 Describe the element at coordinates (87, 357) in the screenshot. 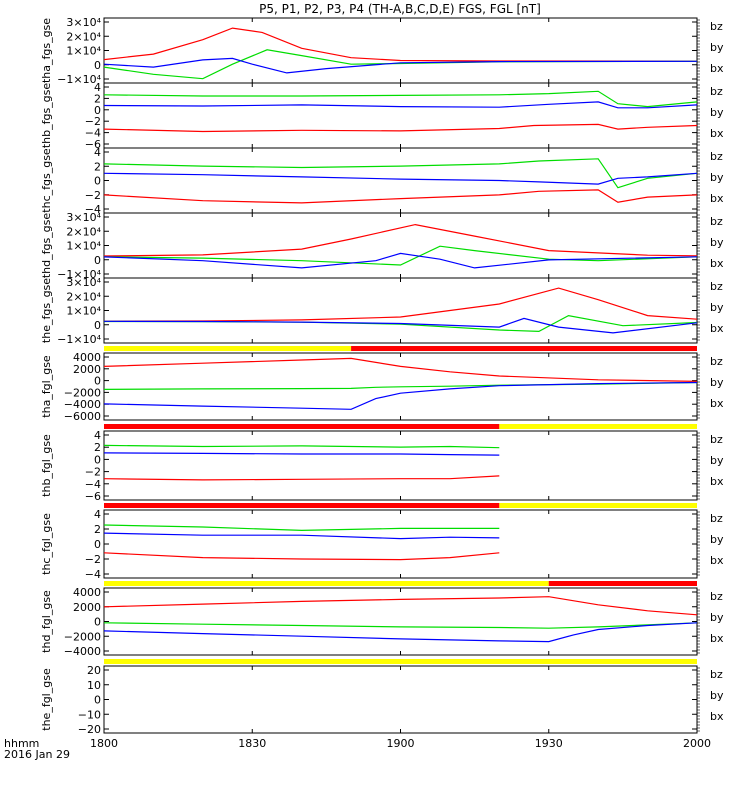

I see `y-tick-label: 4000` at that location.